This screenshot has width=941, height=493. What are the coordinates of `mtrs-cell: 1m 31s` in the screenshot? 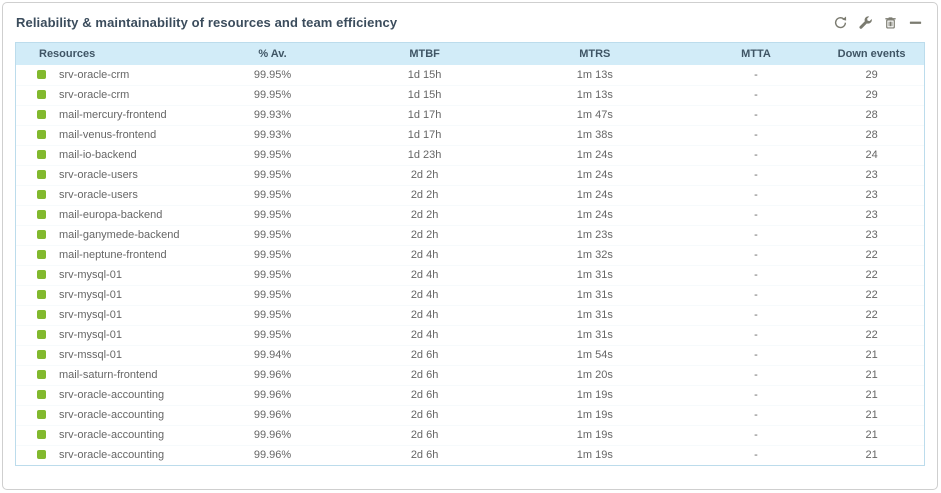 It's located at (594, 275).